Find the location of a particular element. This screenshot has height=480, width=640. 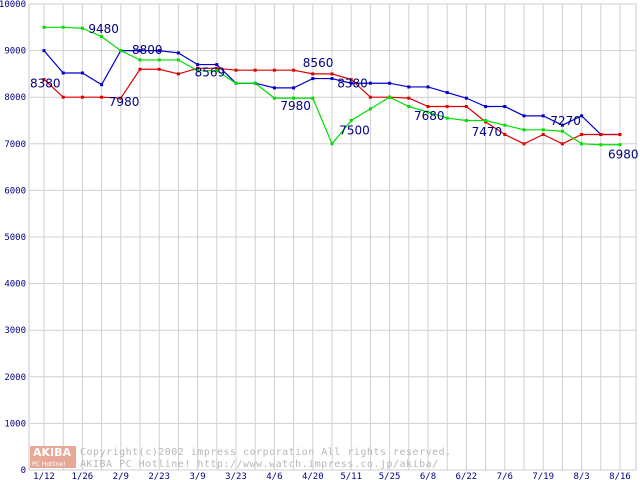

data-label: 6980 is located at coordinates (623, 155).